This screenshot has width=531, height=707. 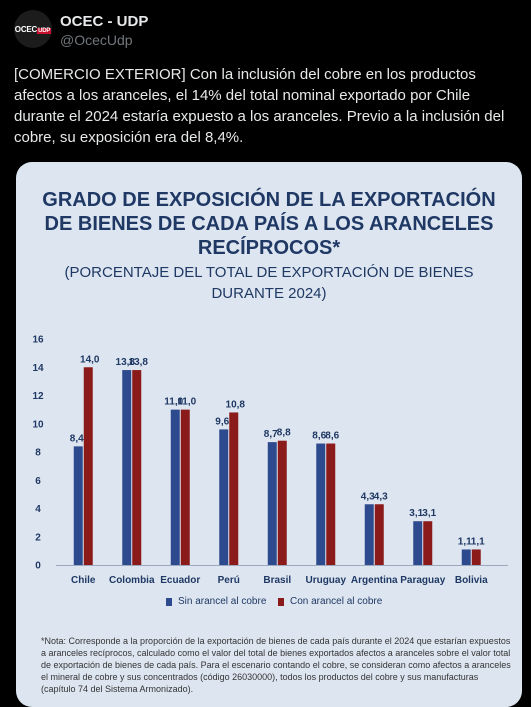 I want to click on chart-subtitle-line: DURANTE 2024), so click(x=269, y=293).